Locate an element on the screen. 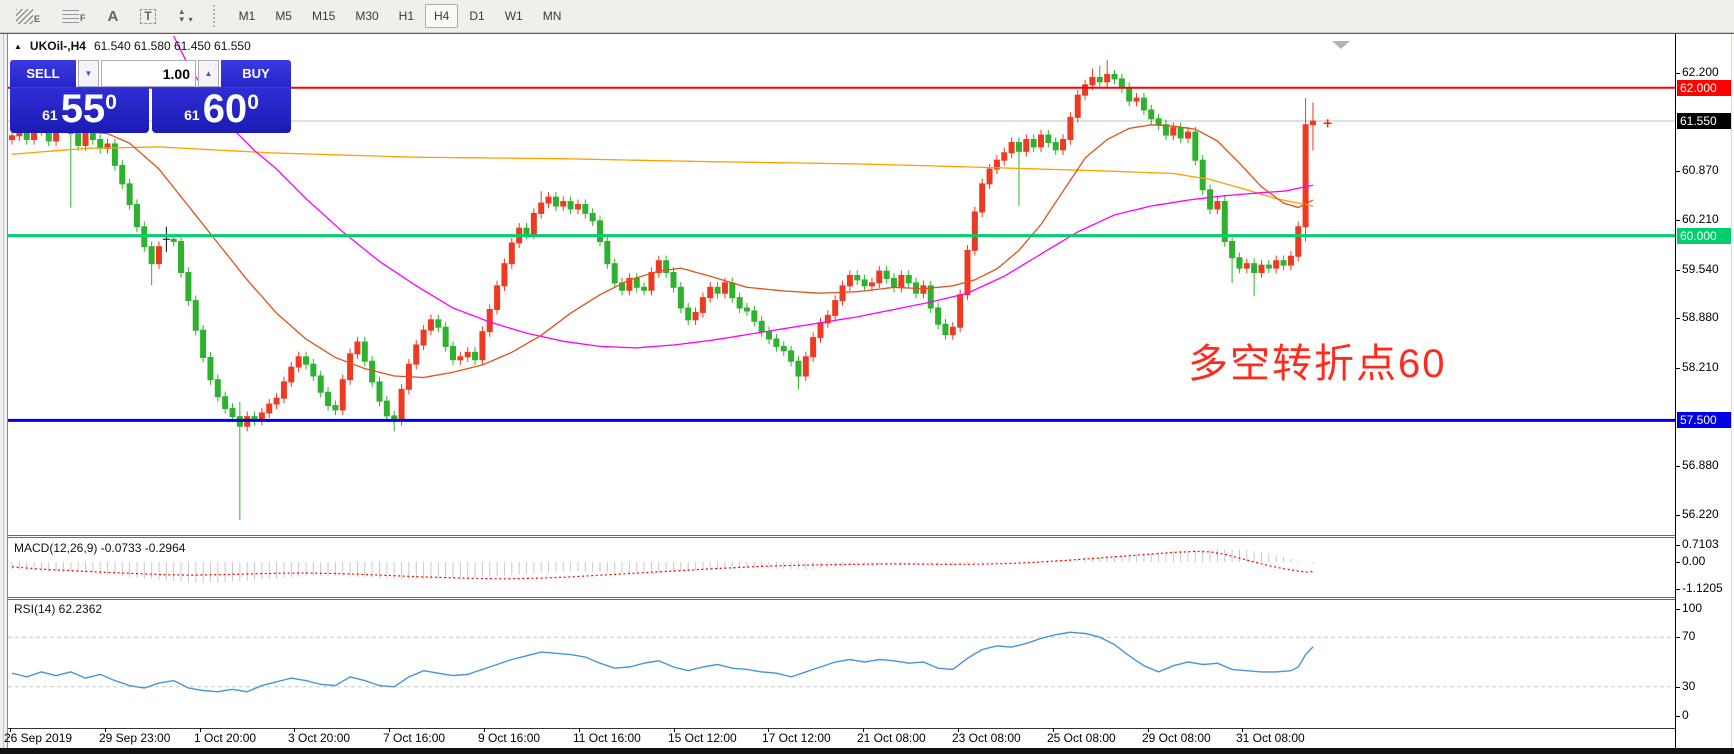 The width and height of the screenshot is (1734, 754). autoscroll-triangle is located at coordinates (1341, 45).